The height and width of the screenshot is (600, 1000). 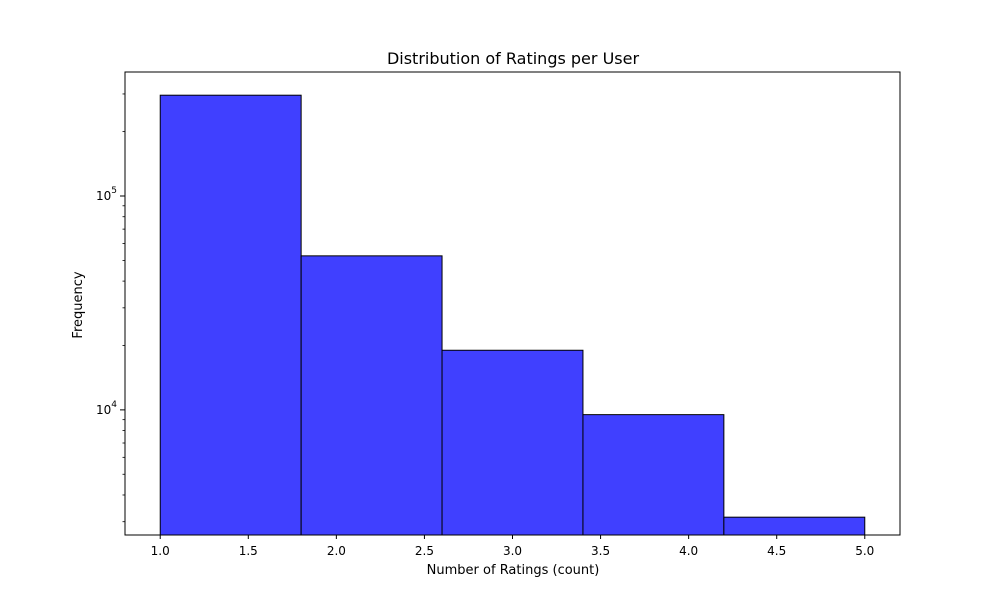 What do you see at coordinates (106, 194) in the screenshot?
I see `y-tick-label: 10⁵` at bounding box center [106, 194].